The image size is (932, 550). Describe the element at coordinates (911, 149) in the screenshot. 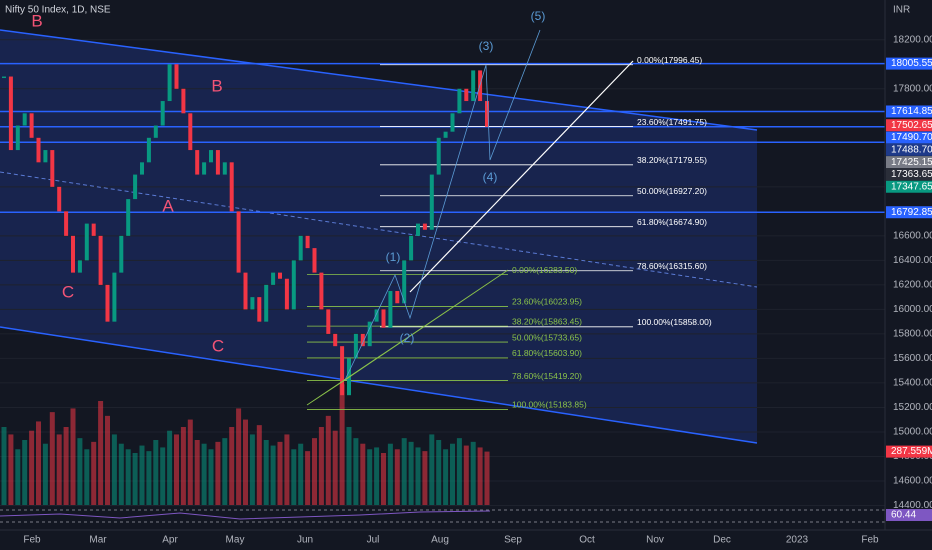

I see `price-label: 17488.70` at that location.